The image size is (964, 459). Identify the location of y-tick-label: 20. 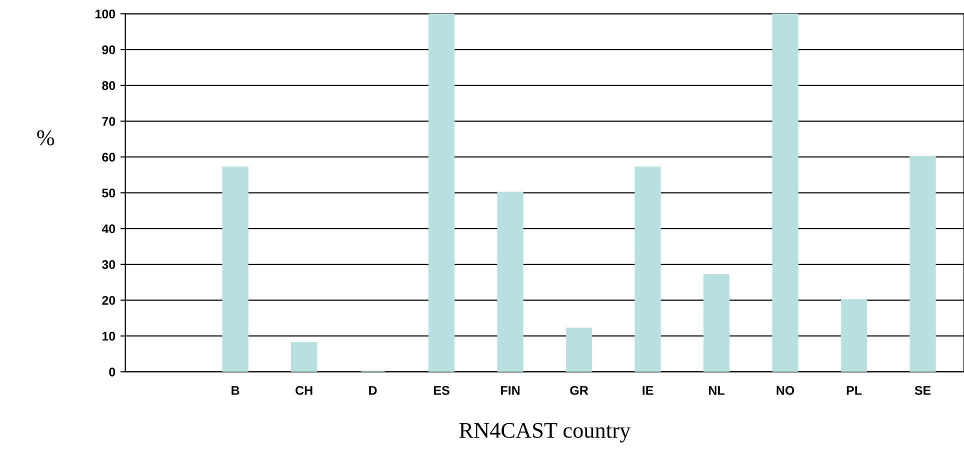
(109, 300).